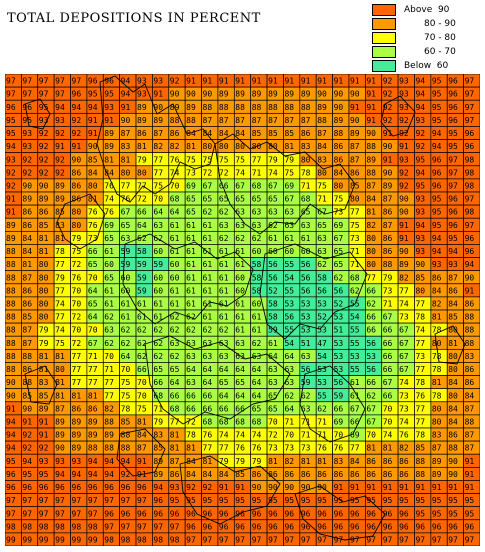  I want to click on grid-cell-value: 85, so click(355, 186).